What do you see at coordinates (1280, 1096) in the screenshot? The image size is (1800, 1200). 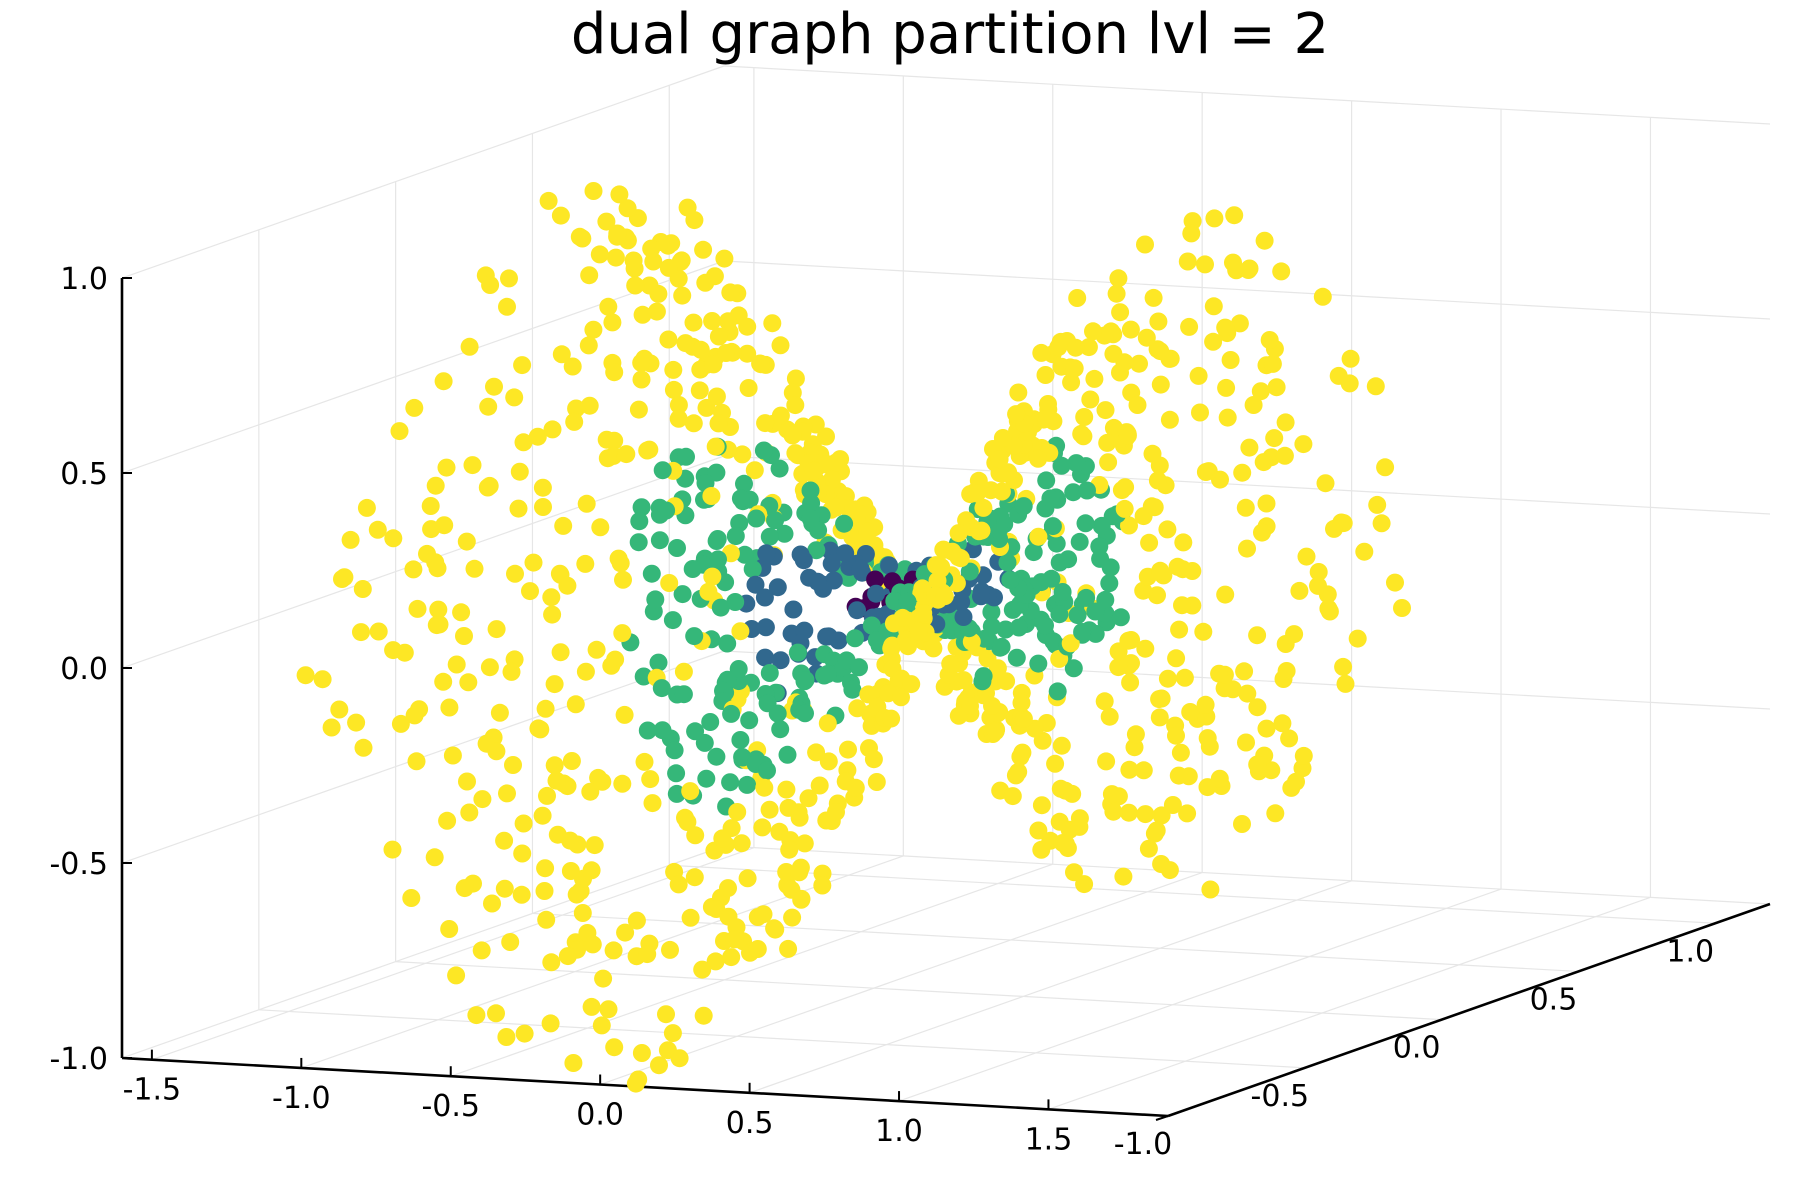 I see `y-tick-label: -0.5` at bounding box center [1280, 1096].